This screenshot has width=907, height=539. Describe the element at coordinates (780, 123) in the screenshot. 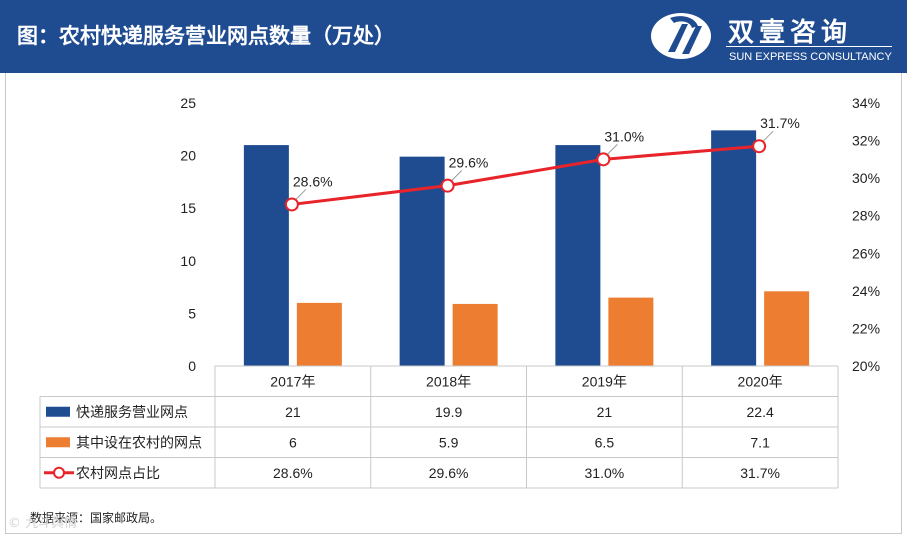

I see `share-data-label: 31.7%` at that location.